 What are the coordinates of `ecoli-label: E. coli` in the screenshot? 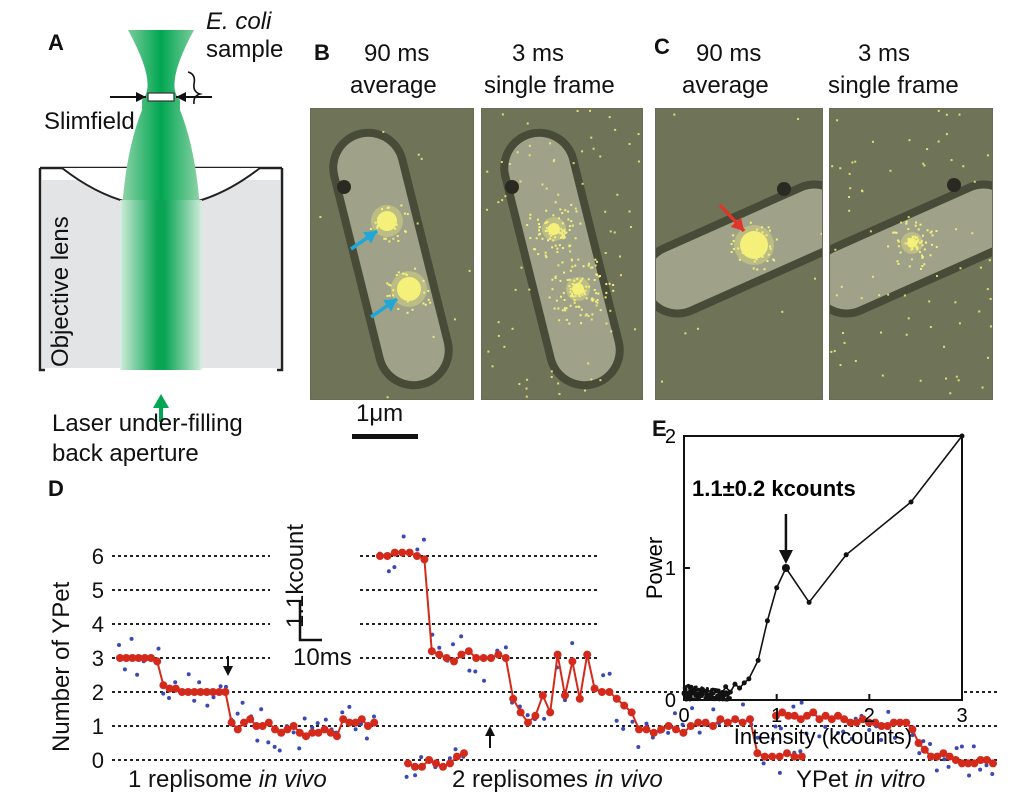 It's located at (239, 21).